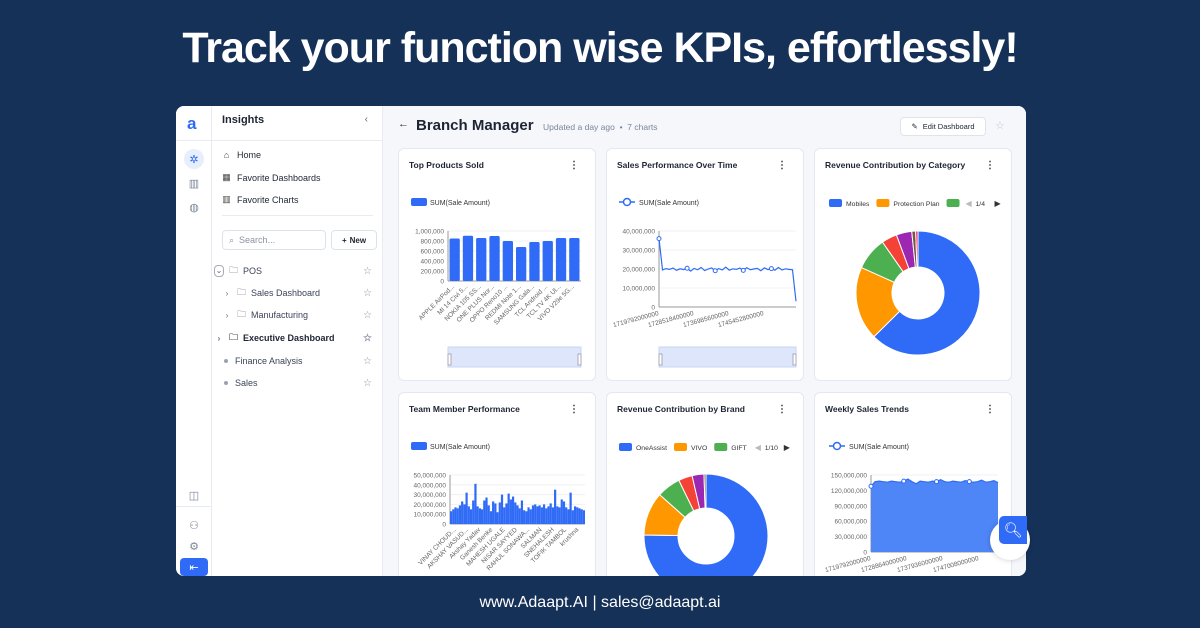  What do you see at coordinates (429, 495) in the screenshot?
I see `y-tick-label: 30,000,000` at bounding box center [429, 495].